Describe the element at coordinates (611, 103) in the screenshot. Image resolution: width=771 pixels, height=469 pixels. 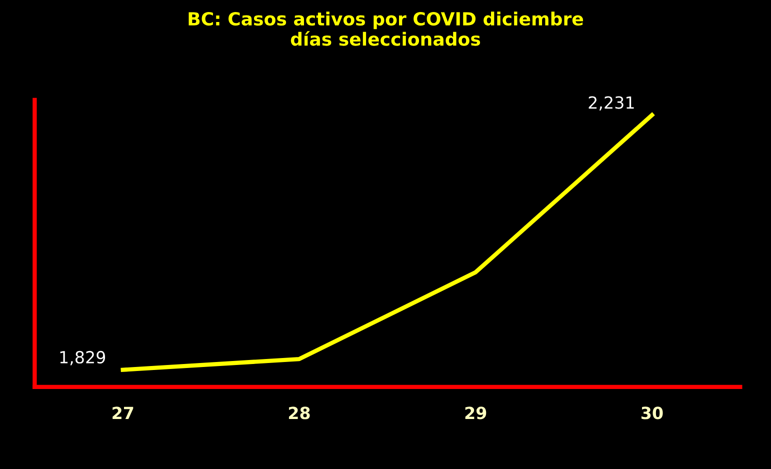
I see `data-label: 2,231` at that location.